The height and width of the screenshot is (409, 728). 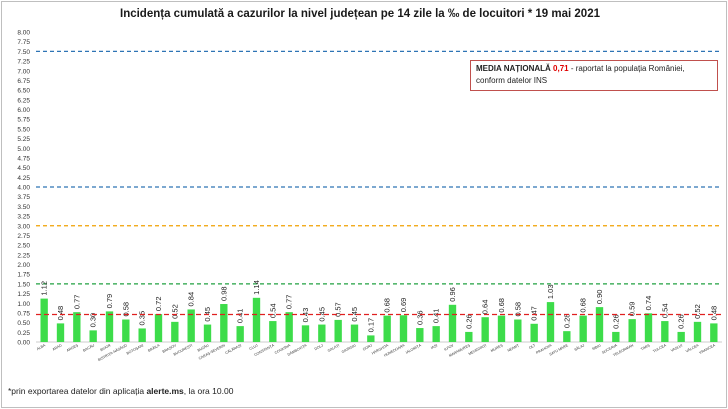 What do you see at coordinates (23, 42) in the screenshot?
I see `y-tick-label: 7.75` at bounding box center [23, 42].